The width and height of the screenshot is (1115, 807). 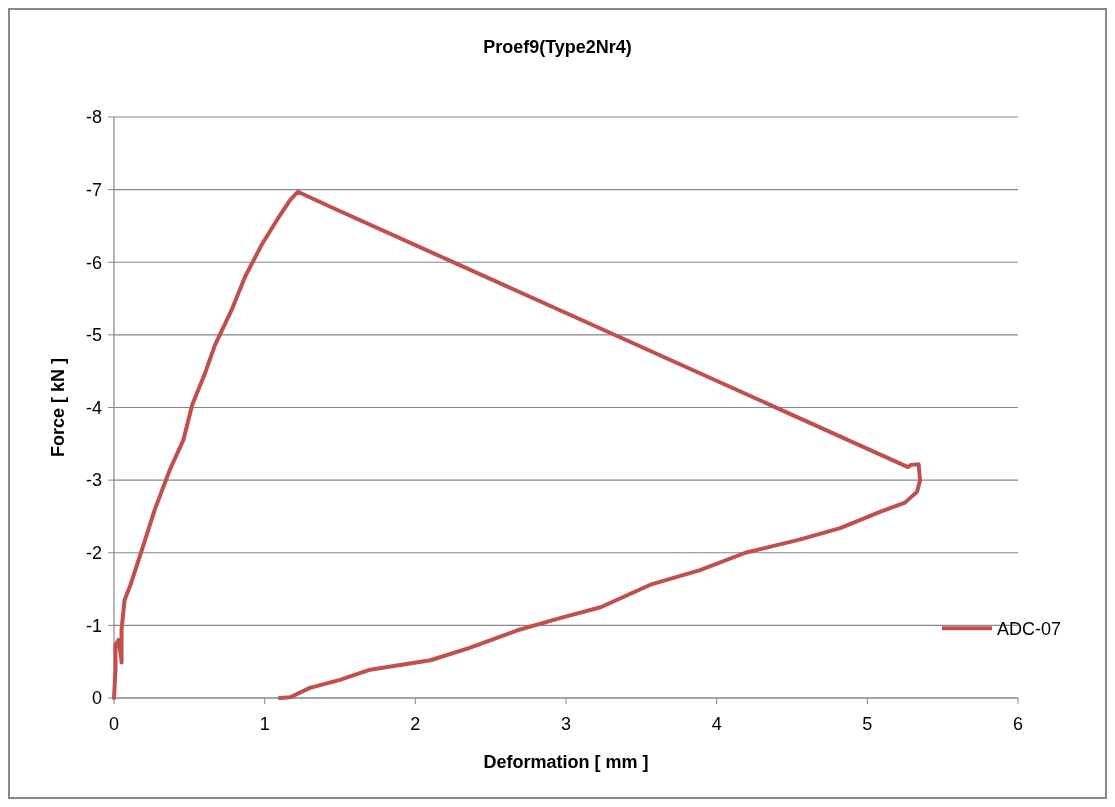 What do you see at coordinates (93, 117) in the screenshot?
I see `y-tick-label: -8` at bounding box center [93, 117].